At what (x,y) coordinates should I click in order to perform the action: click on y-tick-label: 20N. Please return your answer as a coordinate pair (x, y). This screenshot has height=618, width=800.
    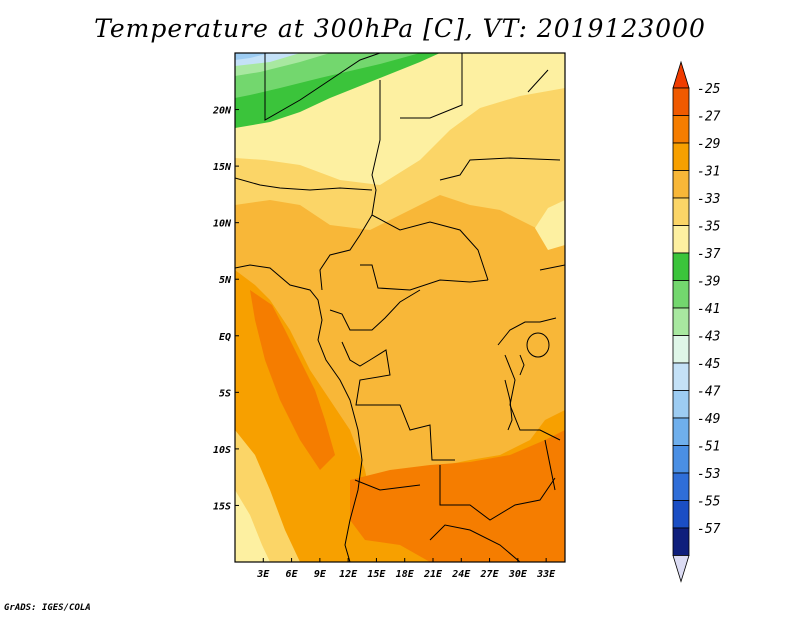
    Looking at the image, I should click on (222, 111).